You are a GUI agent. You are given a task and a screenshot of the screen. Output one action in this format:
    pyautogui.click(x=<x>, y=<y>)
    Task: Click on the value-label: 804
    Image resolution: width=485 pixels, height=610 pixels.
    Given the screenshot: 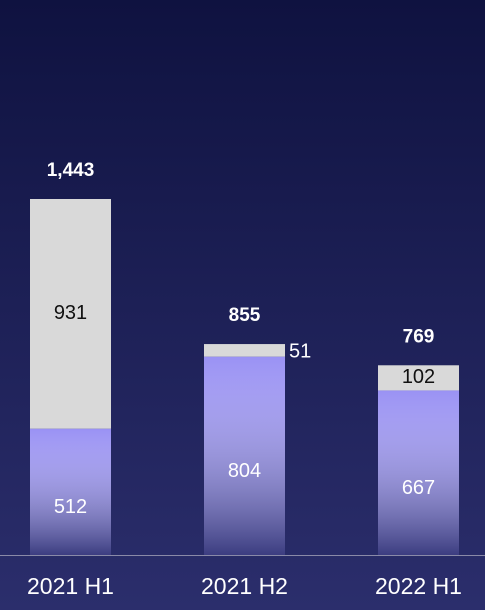 What is the action you would take?
    pyautogui.click(x=244, y=471)
    